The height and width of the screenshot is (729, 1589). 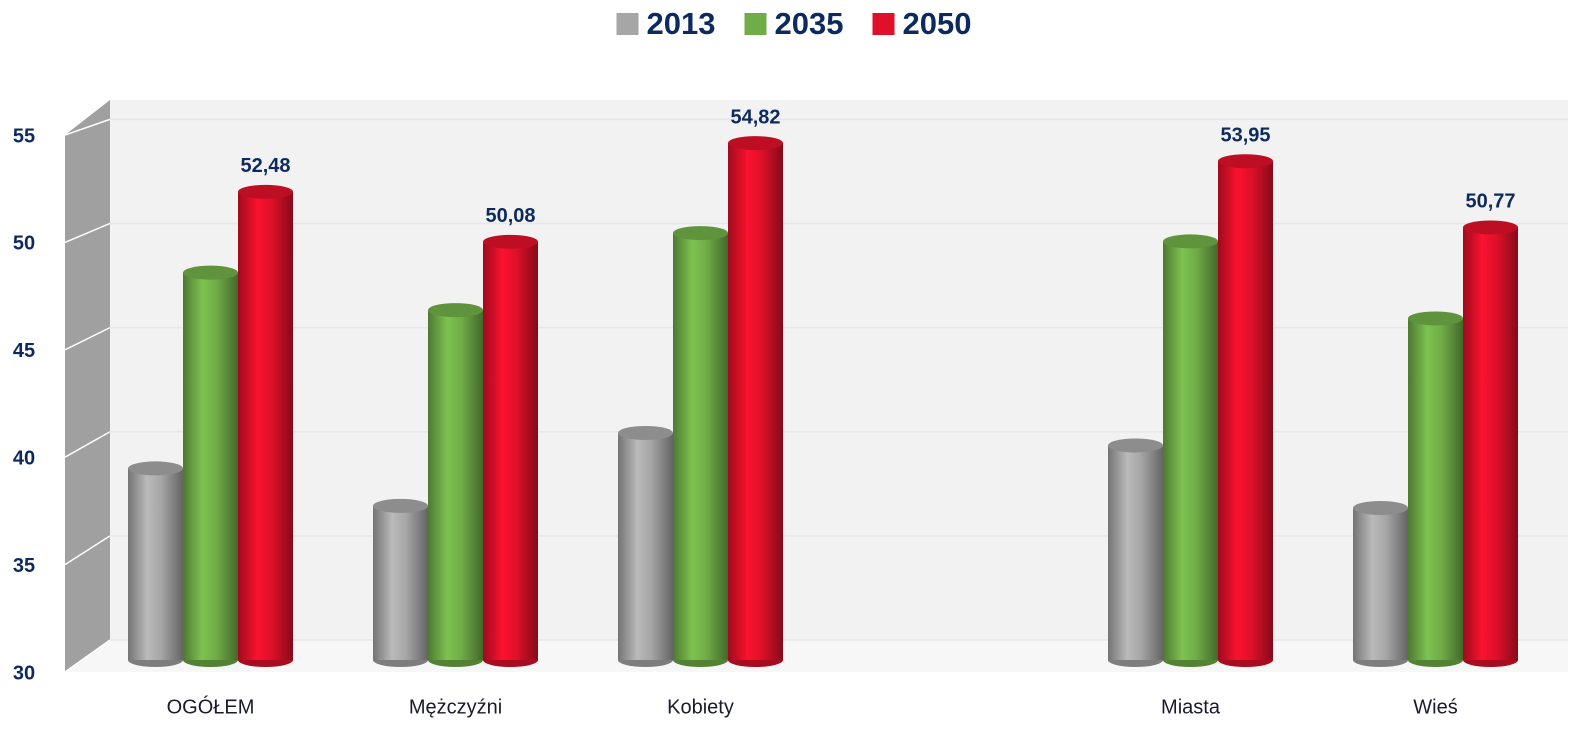 What do you see at coordinates (1245, 136) in the screenshot?
I see `data-label: 53,95` at bounding box center [1245, 136].